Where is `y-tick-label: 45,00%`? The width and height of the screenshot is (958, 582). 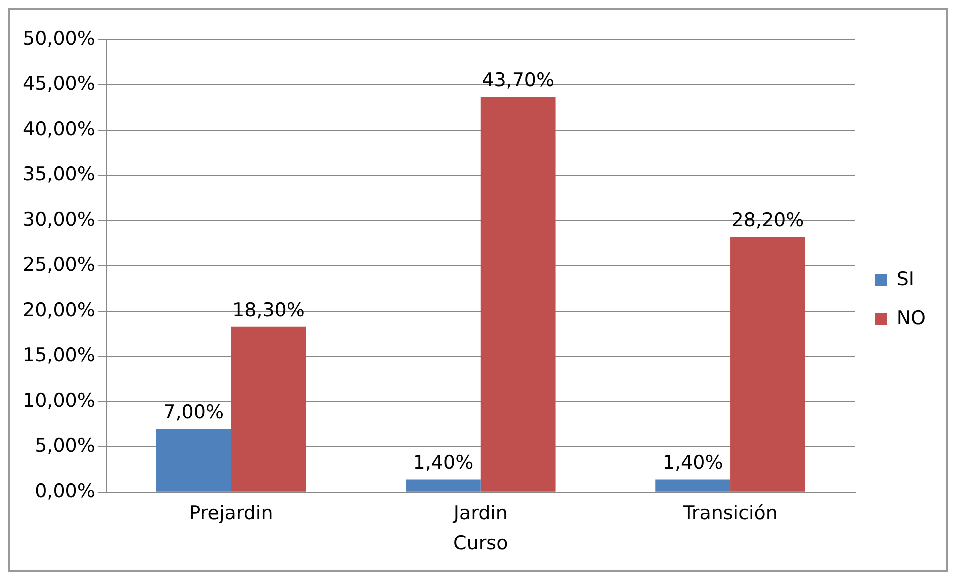
y-tick-label: 45,00% is located at coordinates (59, 84).